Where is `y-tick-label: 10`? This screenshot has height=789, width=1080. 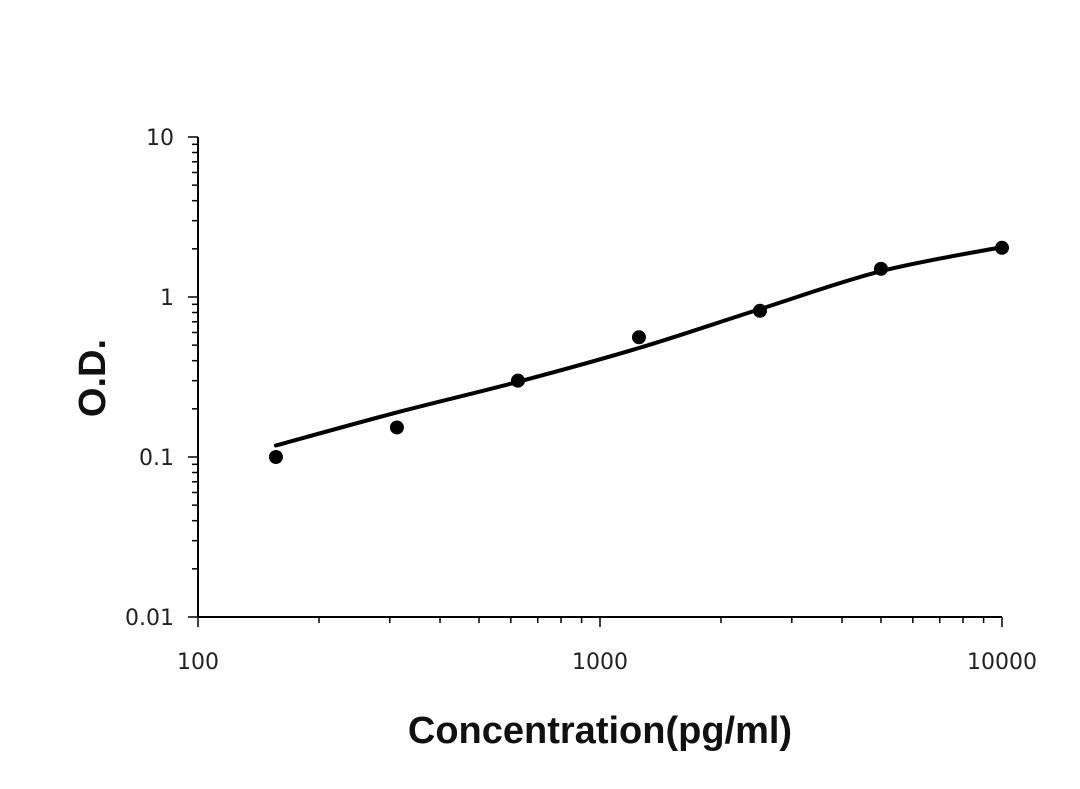
y-tick-label: 10 is located at coordinates (160, 138).